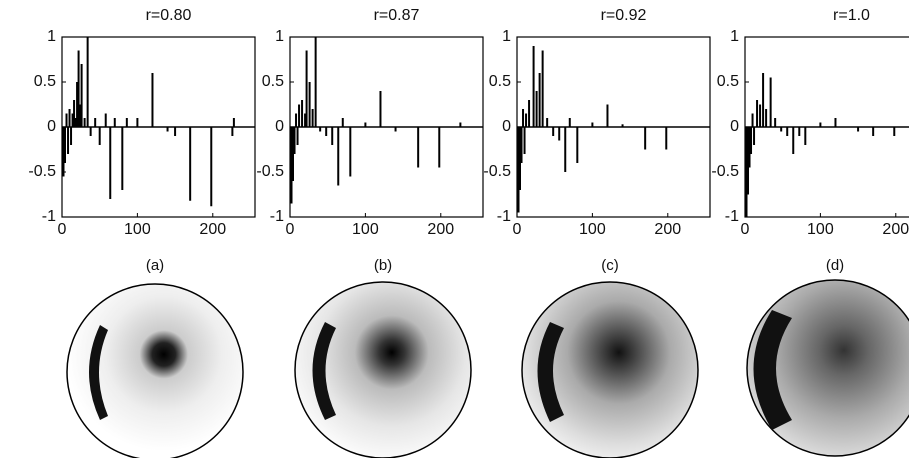 Image resolution: width=909 pixels, height=458 pixels. What do you see at coordinates (155, 370) in the screenshot?
I see `image-a` at bounding box center [155, 370].